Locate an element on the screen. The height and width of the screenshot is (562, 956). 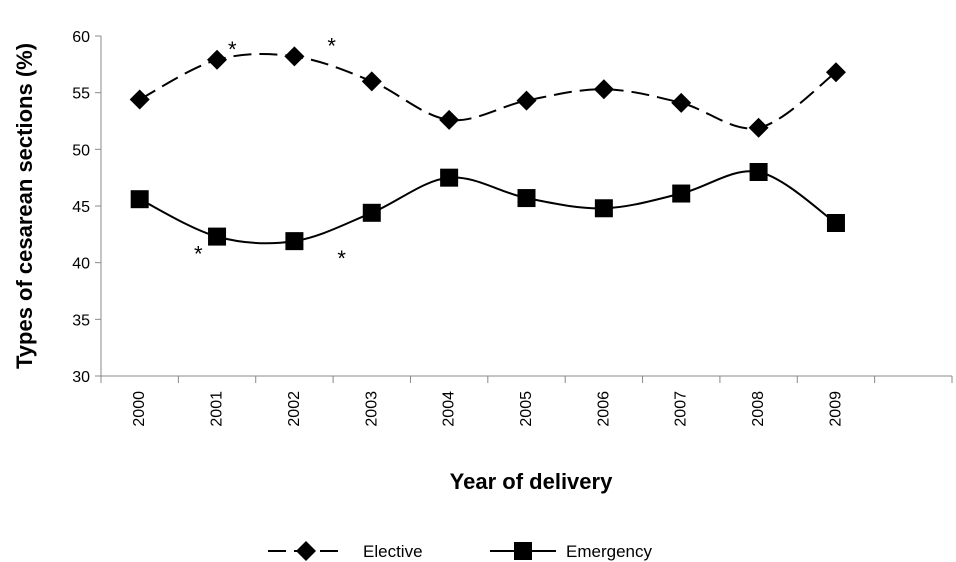
x-tick-label: 2004 is located at coordinates (449, 409).